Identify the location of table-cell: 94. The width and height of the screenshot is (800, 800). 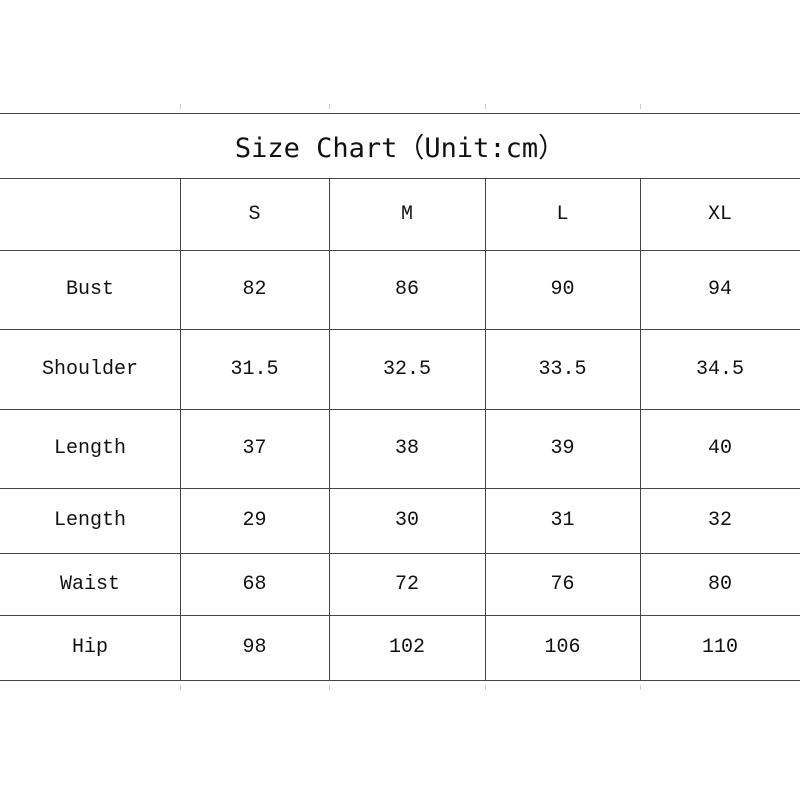
(719, 289).